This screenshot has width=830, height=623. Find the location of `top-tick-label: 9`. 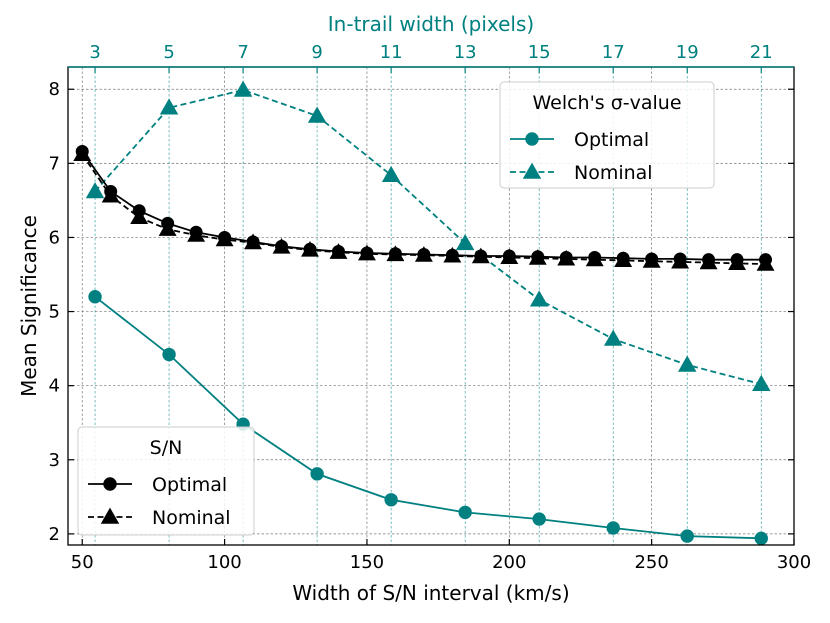

top-tick-label: 9 is located at coordinates (316, 52).